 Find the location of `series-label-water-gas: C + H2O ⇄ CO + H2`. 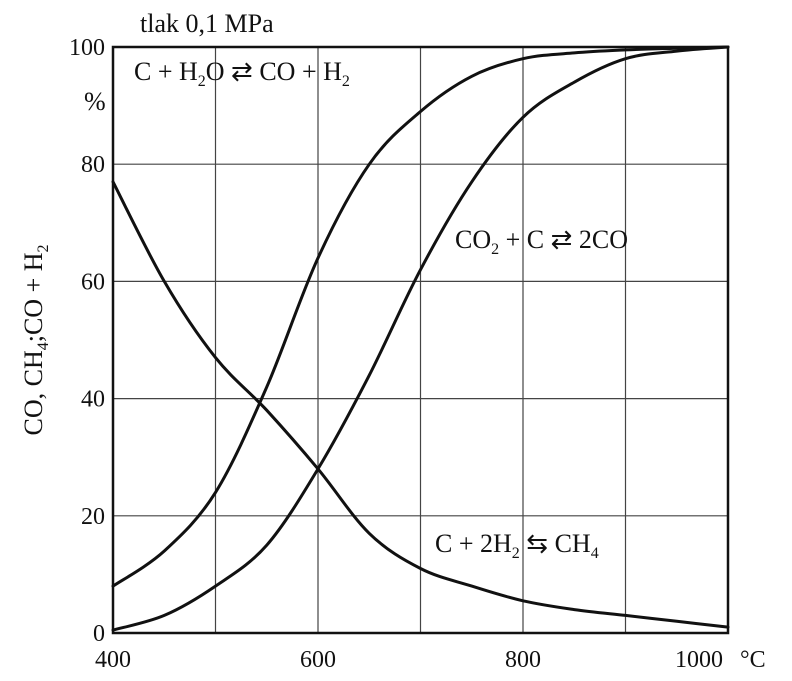

series-label-water-gas: C + H2O ⇄ CO + H2 is located at coordinates (242, 73).